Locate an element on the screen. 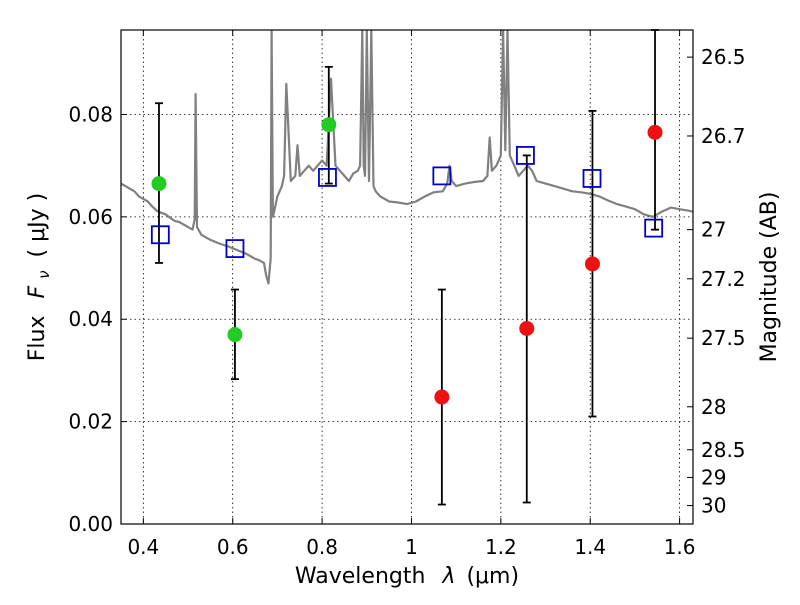 The image size is (800, 605). y2-tick-label: 30 is located at coordinates (713, 506).